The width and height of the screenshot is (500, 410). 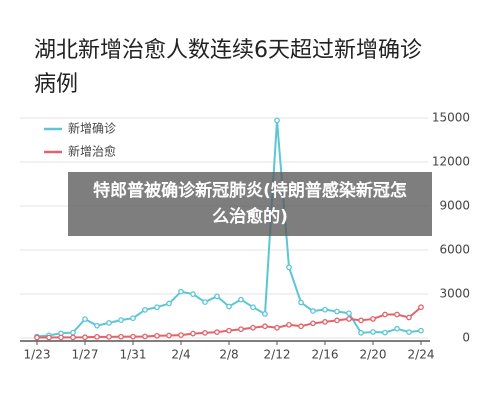 I want to click on chart-title: 湖北新增治愈人数连续6天超过新增确诊病例, so click(x=228, y=67).